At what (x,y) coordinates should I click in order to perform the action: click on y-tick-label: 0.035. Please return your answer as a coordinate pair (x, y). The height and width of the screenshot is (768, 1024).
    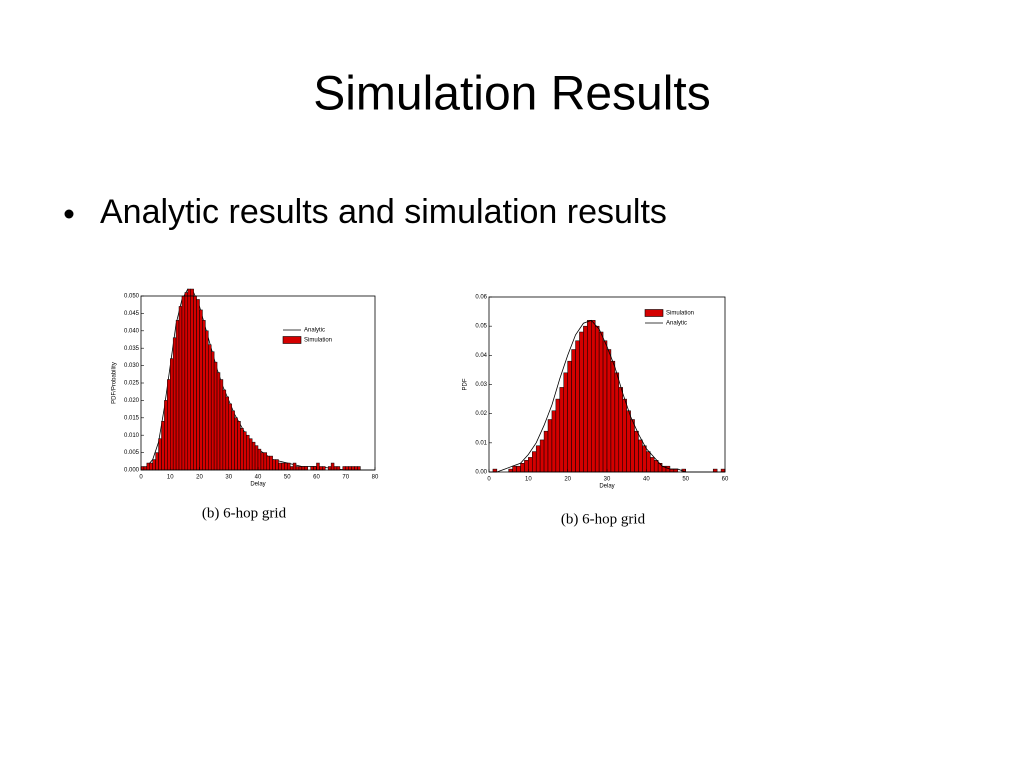
    Looking at the image, I should click on (132, 349).